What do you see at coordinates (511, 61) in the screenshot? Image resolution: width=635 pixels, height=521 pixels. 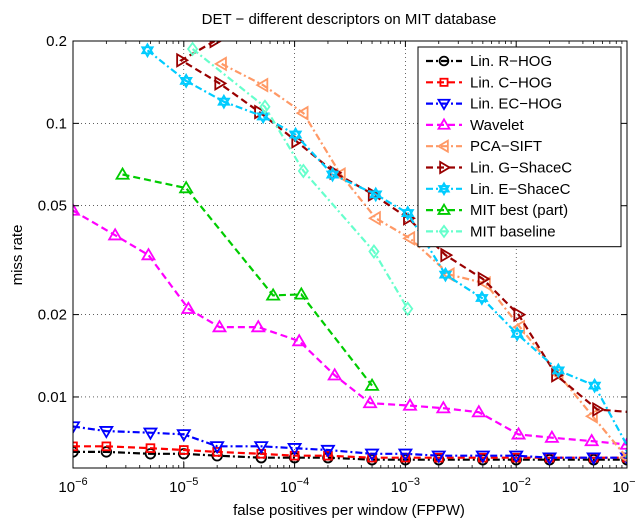 I see `legend-label: Lin. R−HOG` at bounding box center [511, 61].